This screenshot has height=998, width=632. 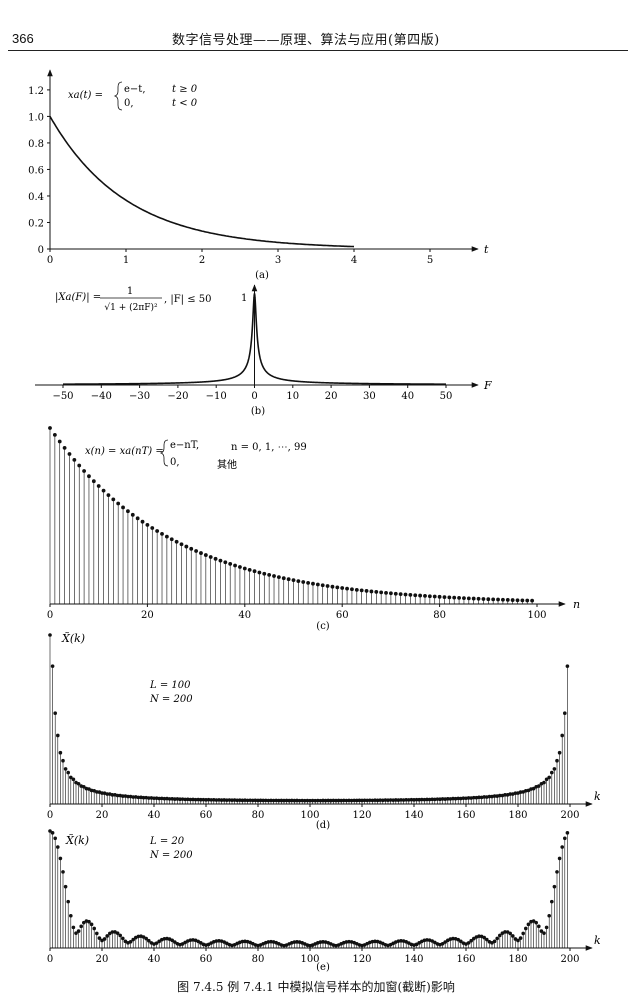 I want to click on formula-case1-cond: n = 0, 1, ⋯, 99, so click(x=269, y=447).